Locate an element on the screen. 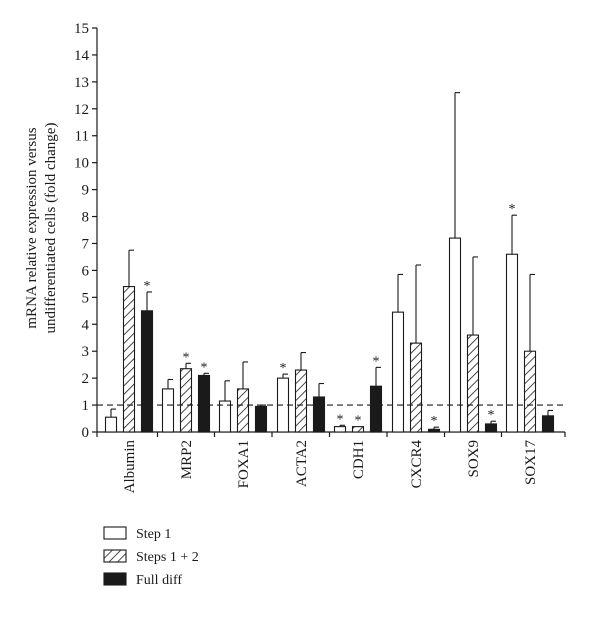  category-label-foxa1: FOXA1 is located at coordinates (244, 464).